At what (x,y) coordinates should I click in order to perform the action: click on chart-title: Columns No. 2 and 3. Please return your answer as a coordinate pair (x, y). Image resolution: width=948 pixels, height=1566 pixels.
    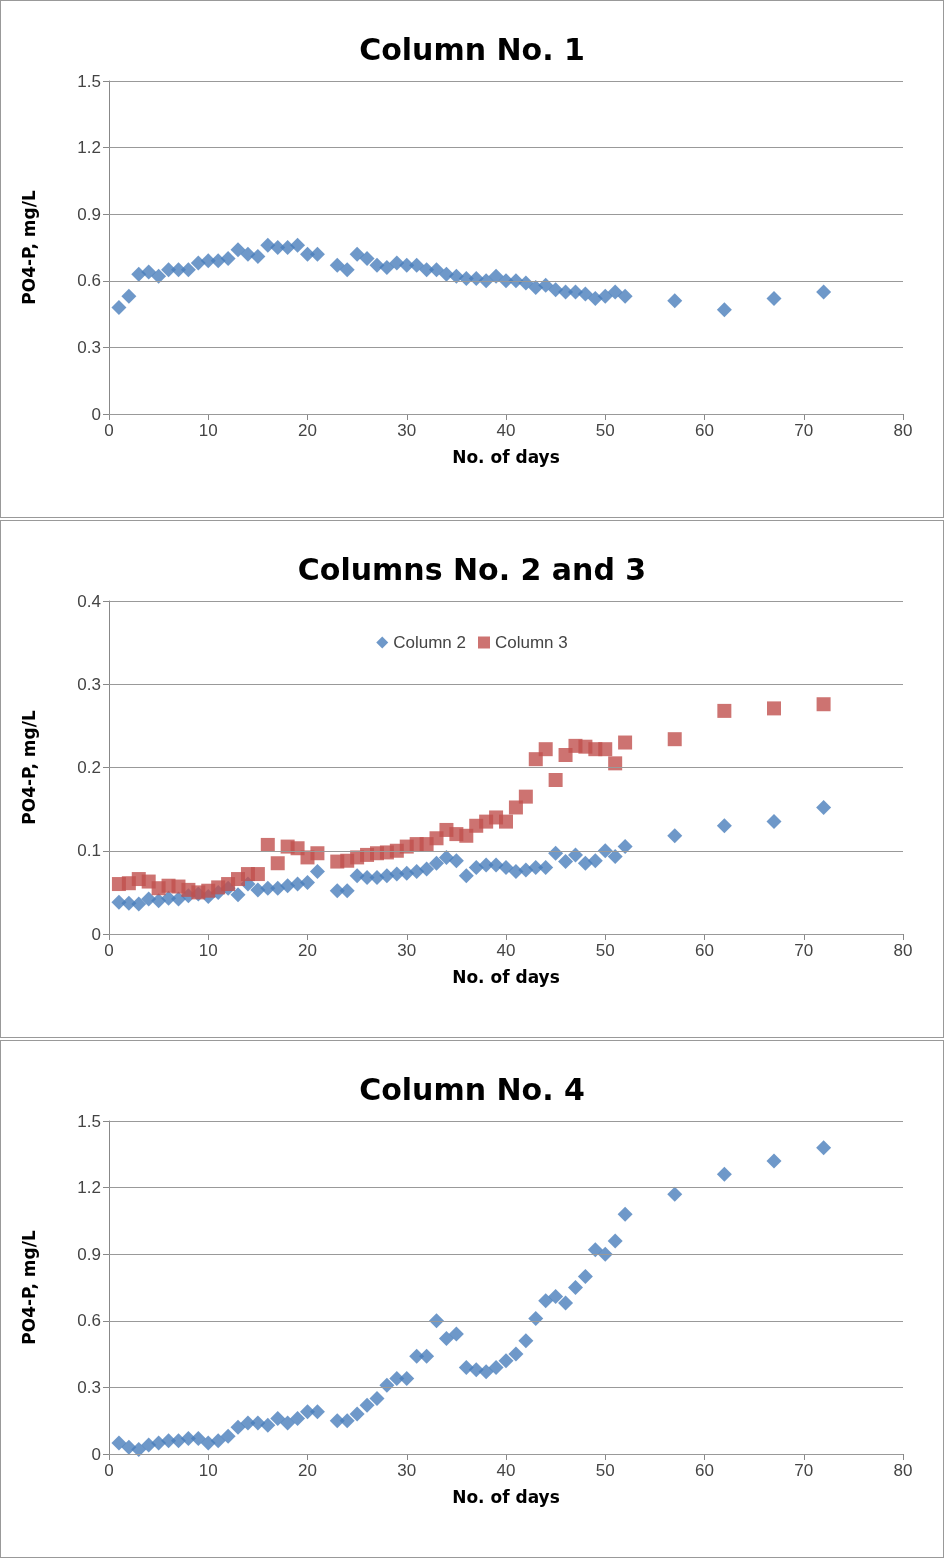
    Looking at the image, I should click on (472, 569).